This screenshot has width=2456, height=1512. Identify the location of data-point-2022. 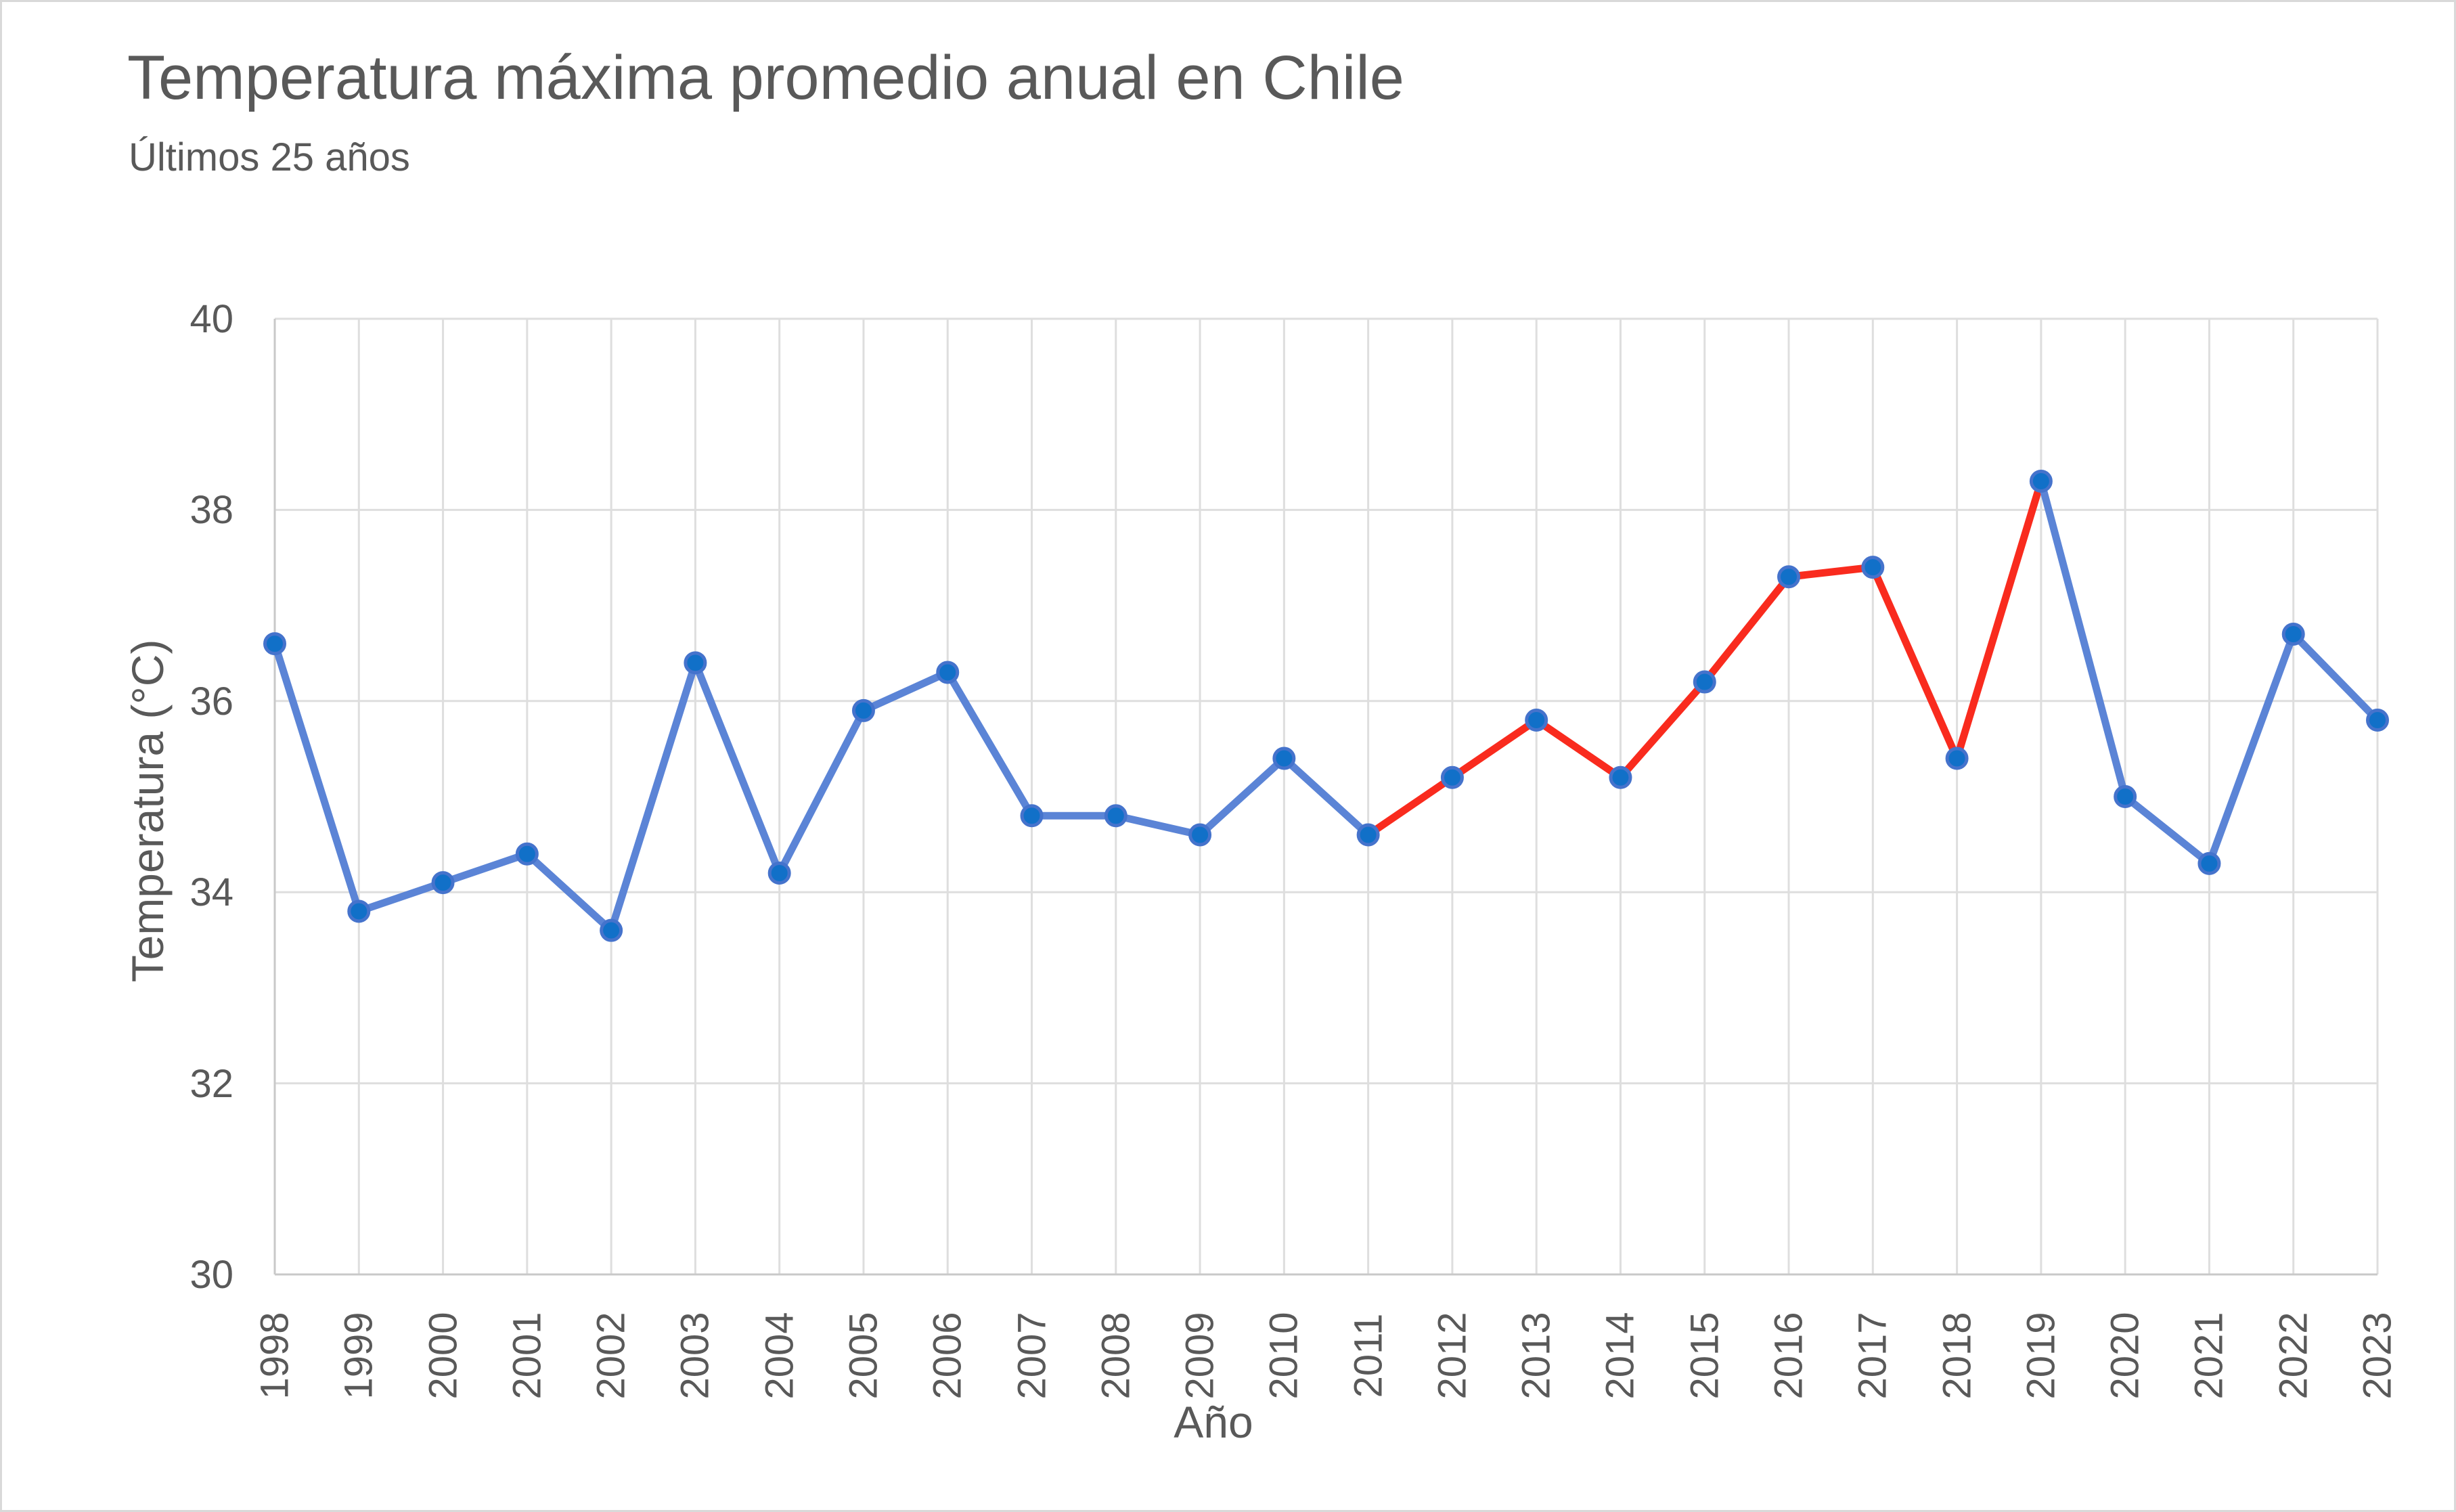
(2293, 634).